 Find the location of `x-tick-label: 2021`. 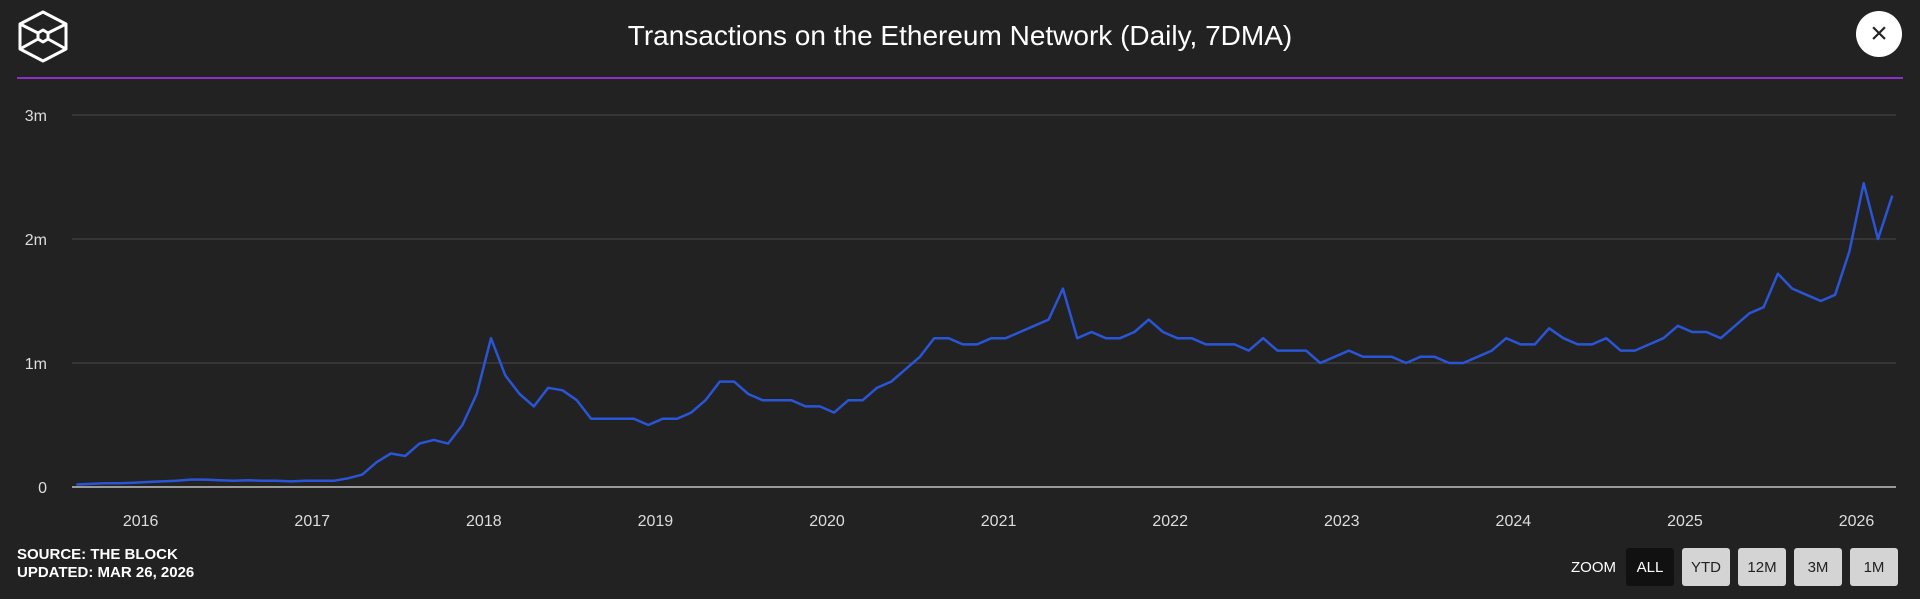

x-tick-label: 2021 is located at coordinates (999, 521).